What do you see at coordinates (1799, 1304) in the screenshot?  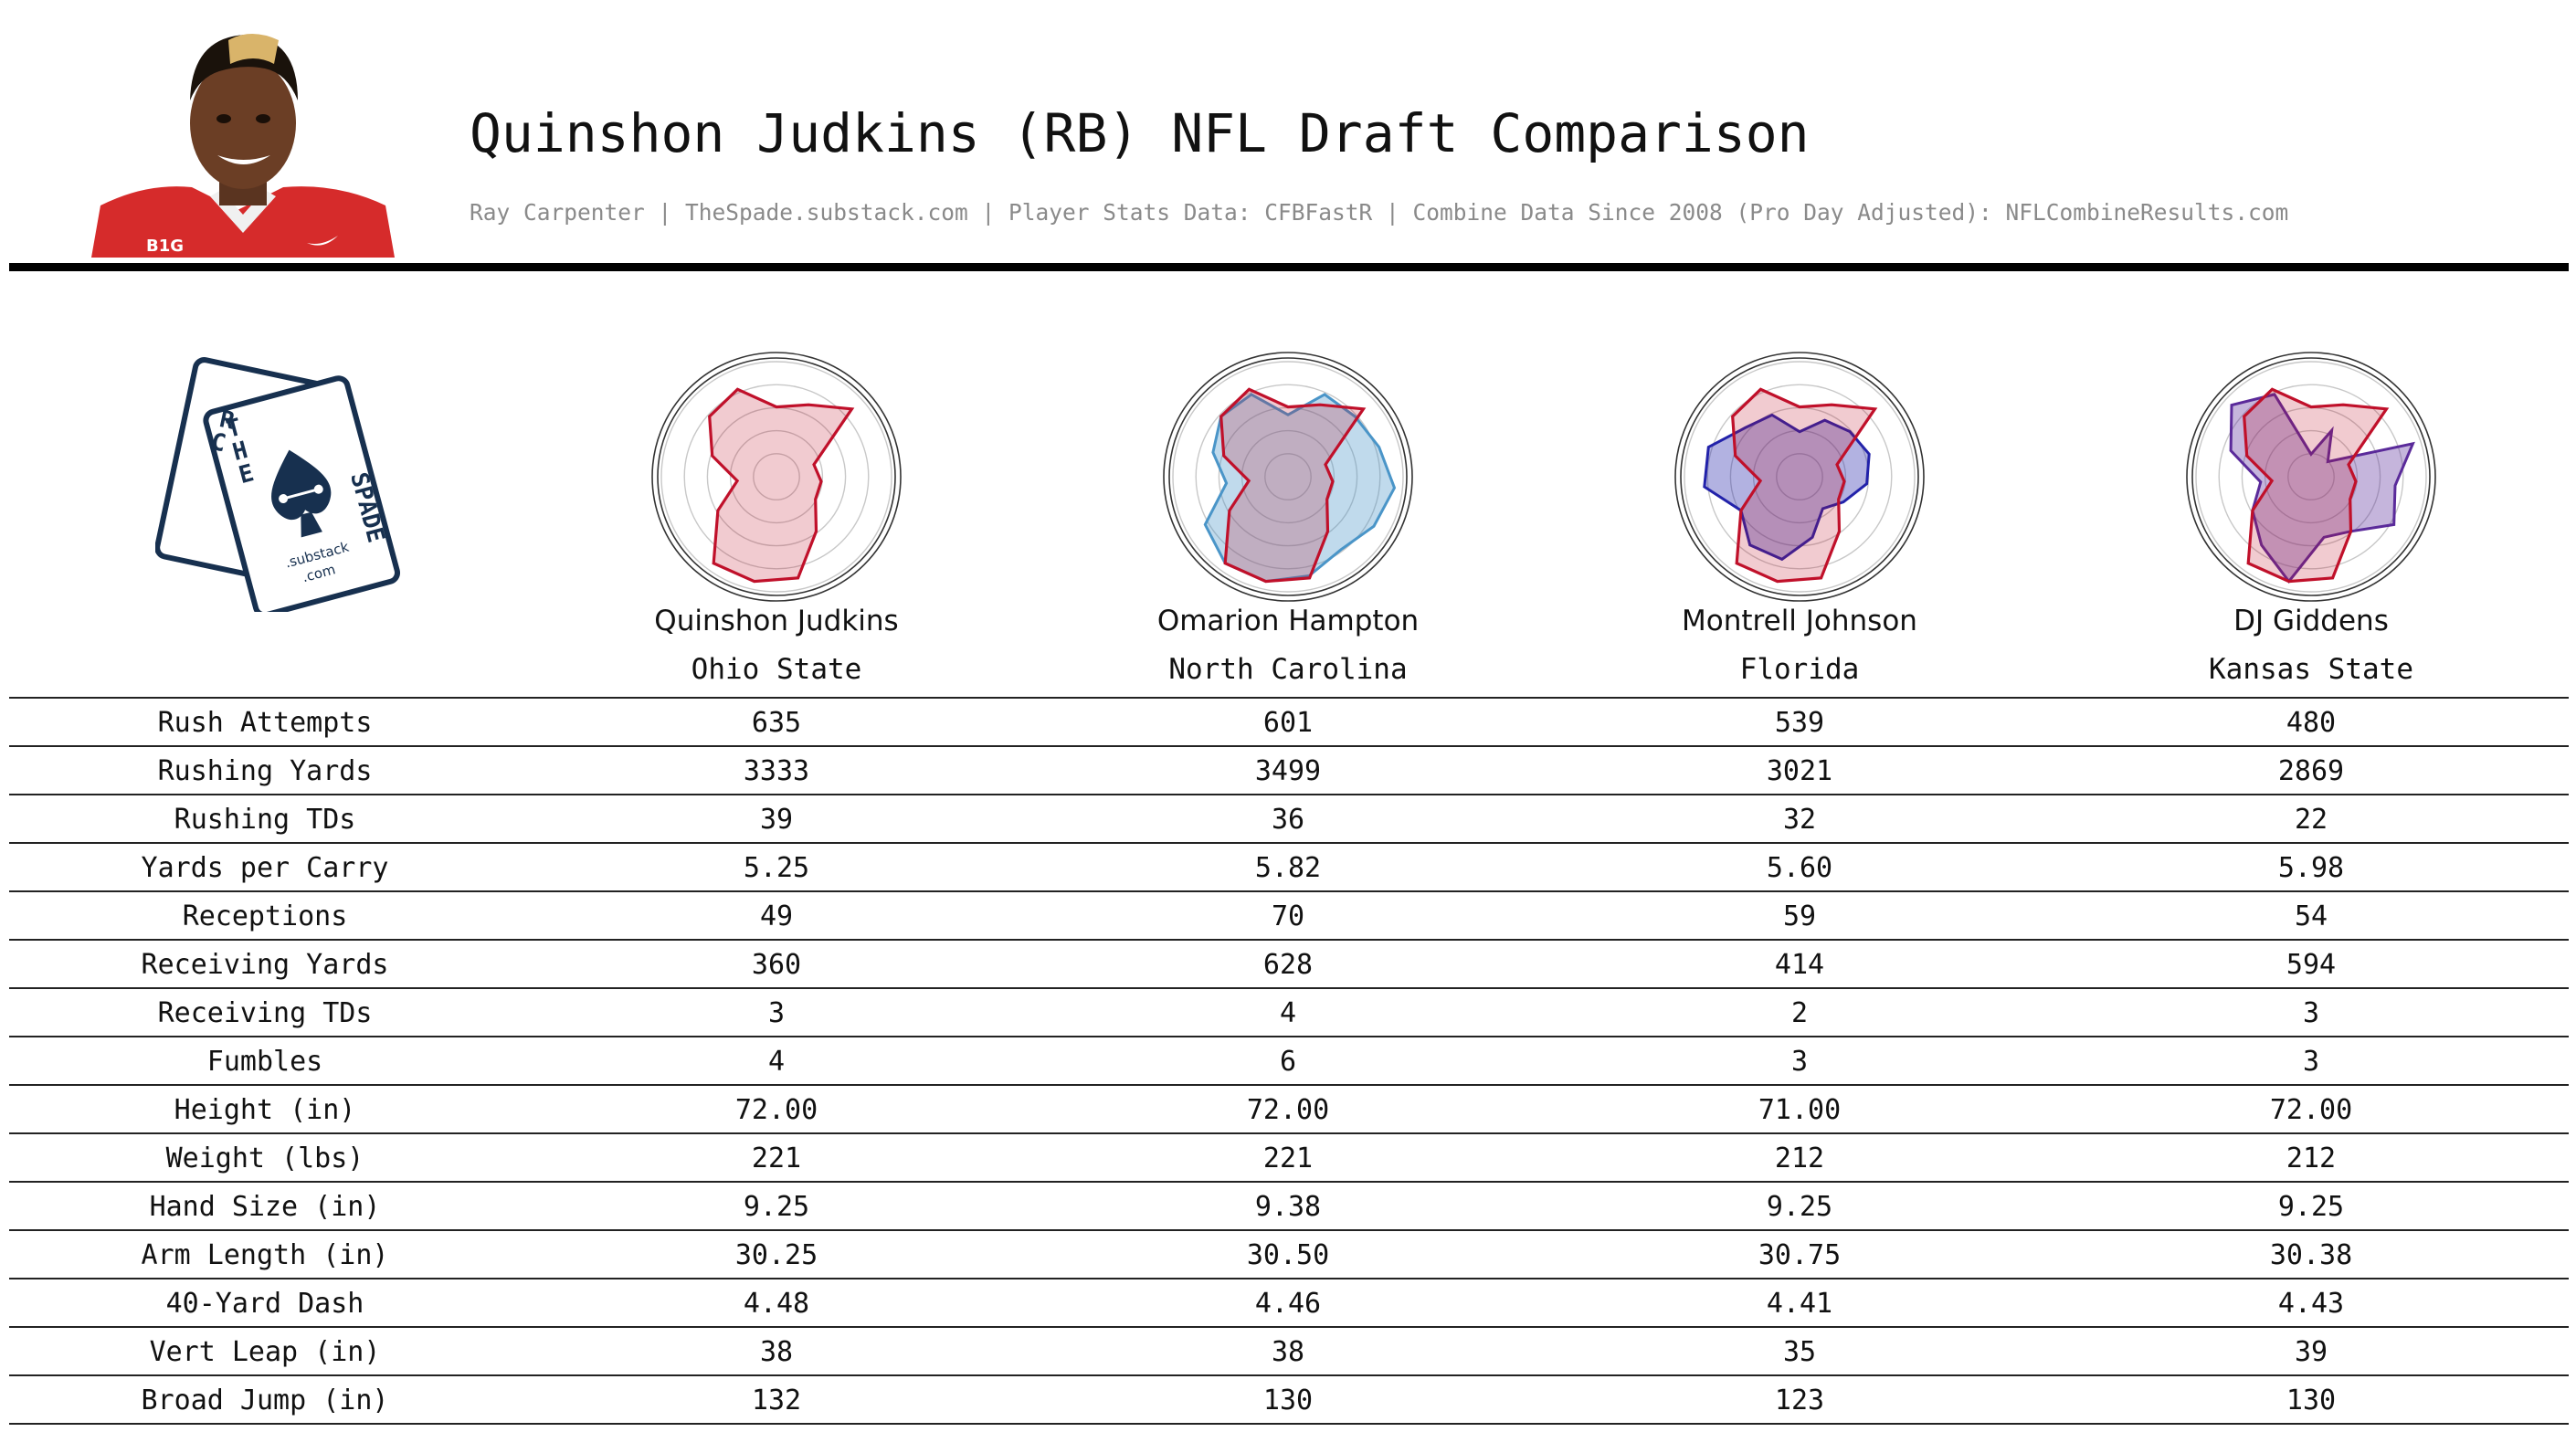 I see `stat-value: 4.41` at bounding box center [1799, 1304].